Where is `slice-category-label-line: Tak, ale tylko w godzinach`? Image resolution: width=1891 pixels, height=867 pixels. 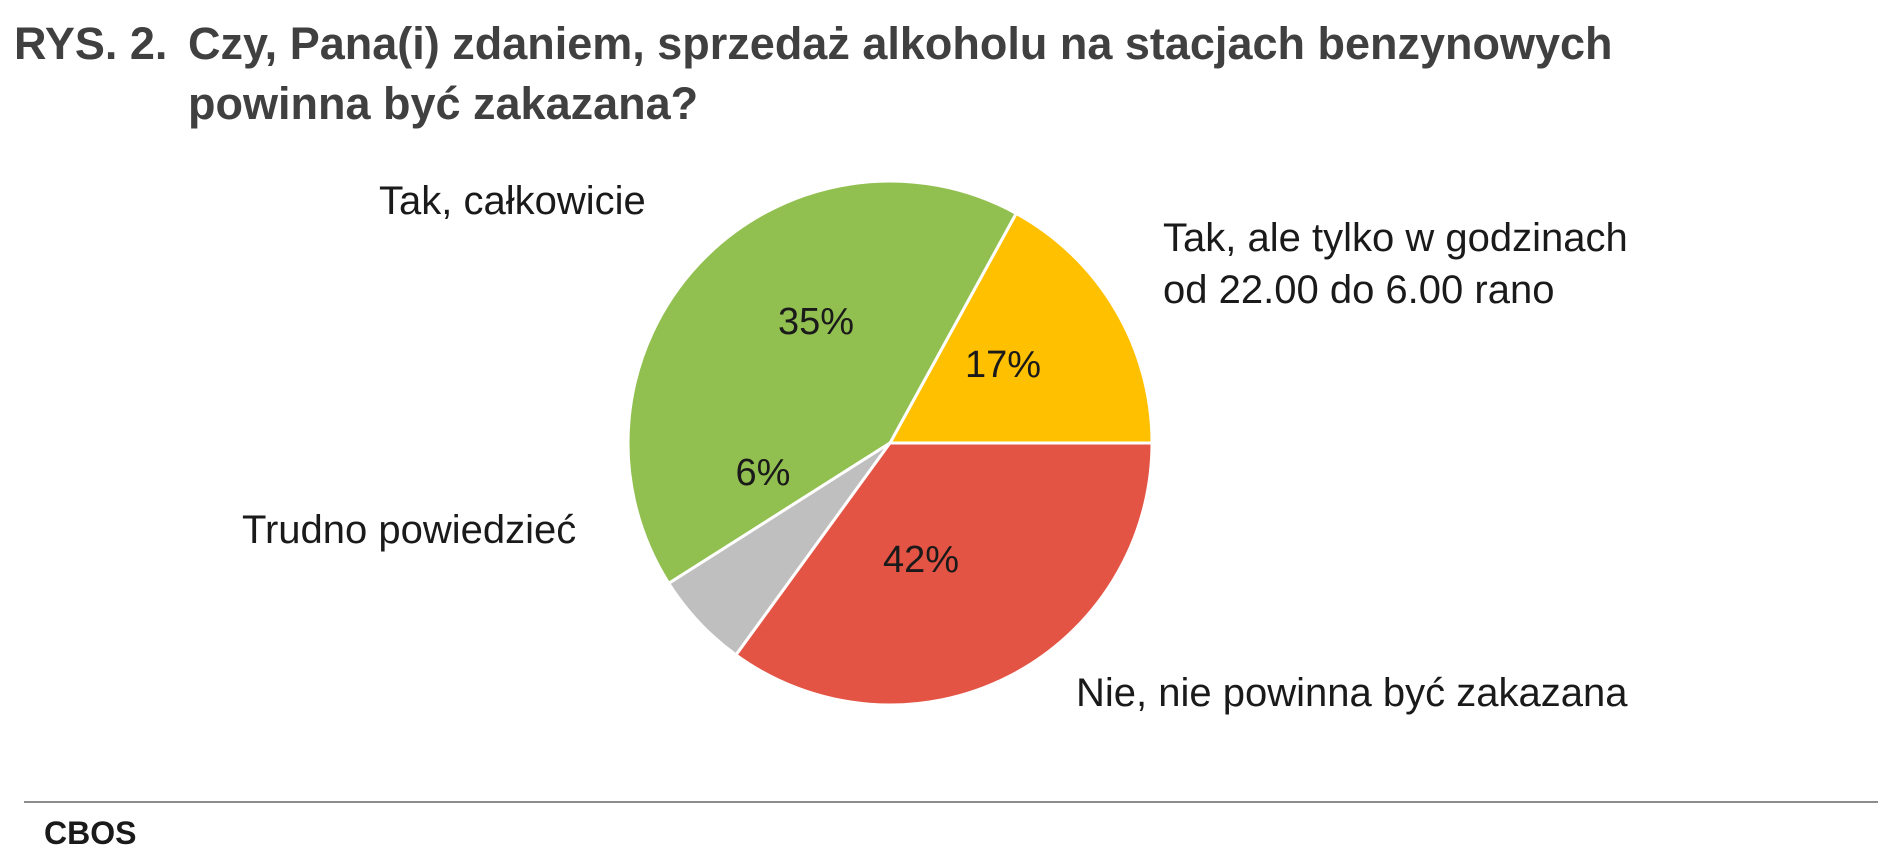 slice-category-label-line: Tak, ale tylko w godzinach is located at coordinates (1395, 238).